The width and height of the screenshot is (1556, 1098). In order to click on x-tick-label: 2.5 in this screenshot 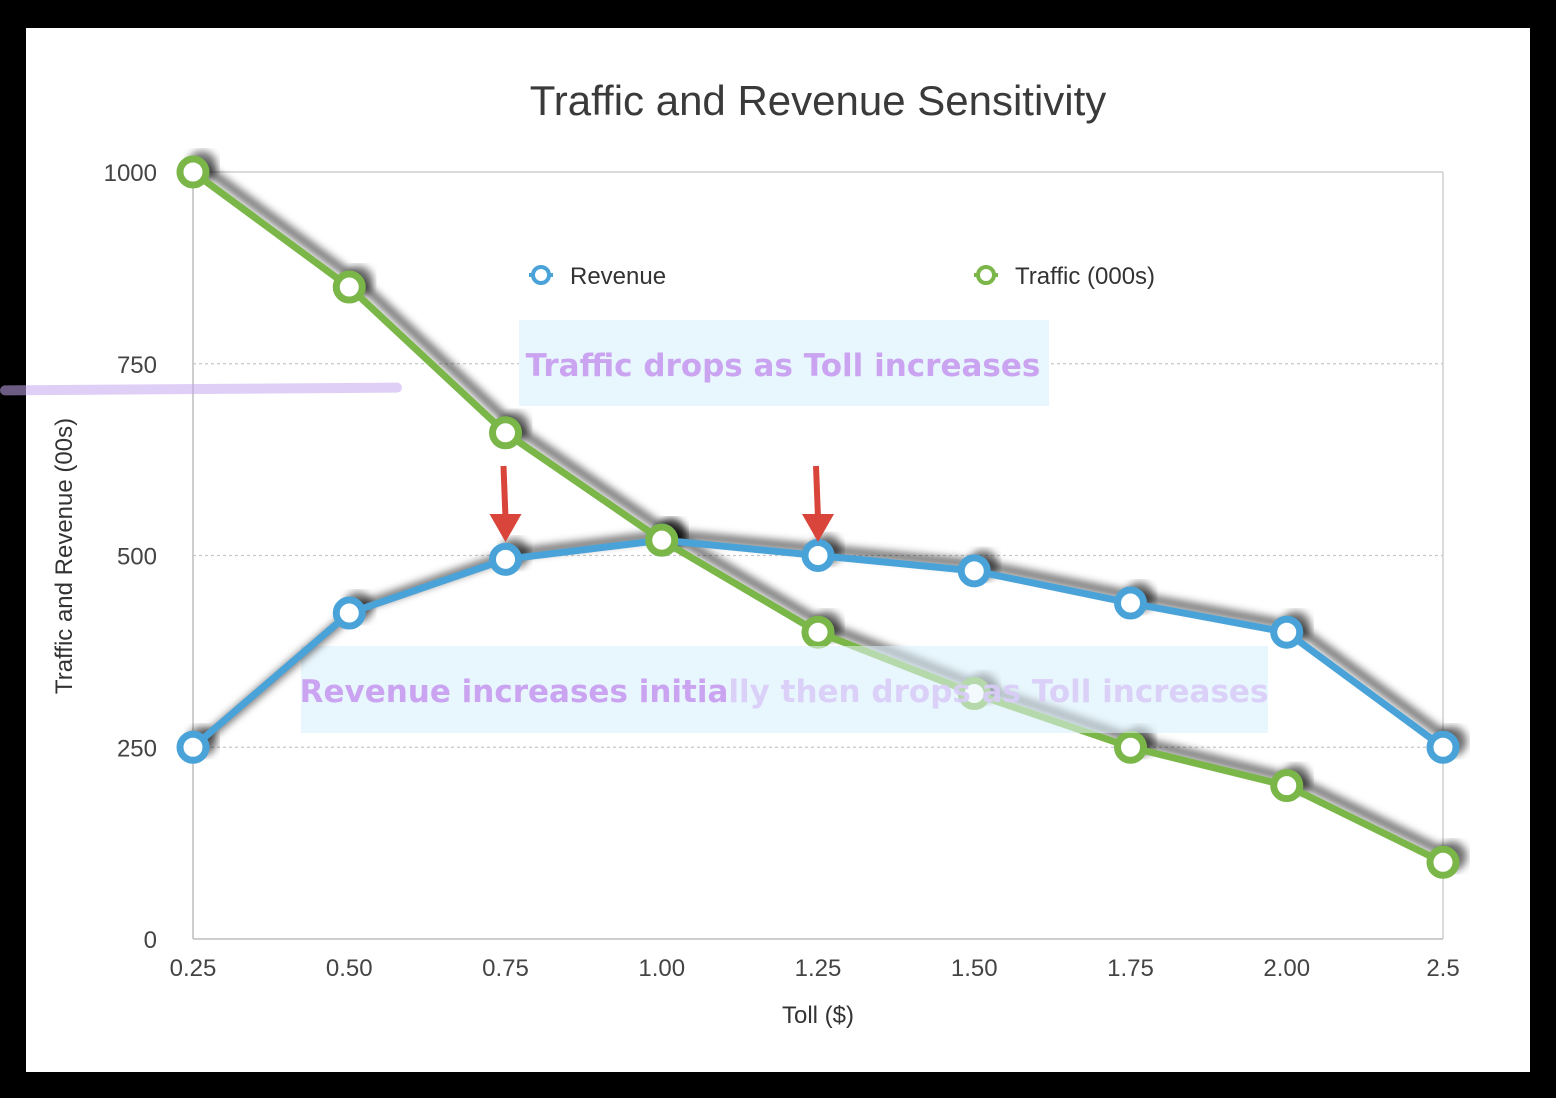, I will do `click(1442, 968)`.